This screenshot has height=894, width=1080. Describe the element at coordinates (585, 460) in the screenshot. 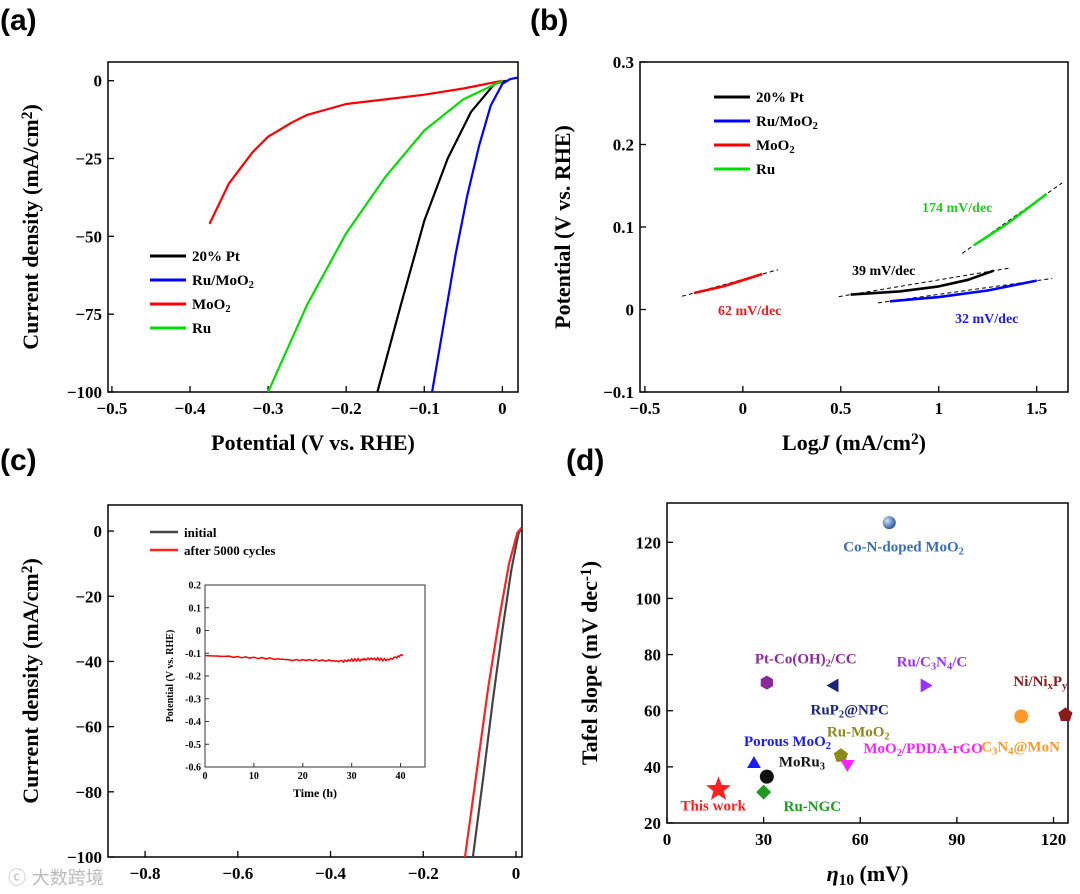

I see `panel-label: (d)` at that location.